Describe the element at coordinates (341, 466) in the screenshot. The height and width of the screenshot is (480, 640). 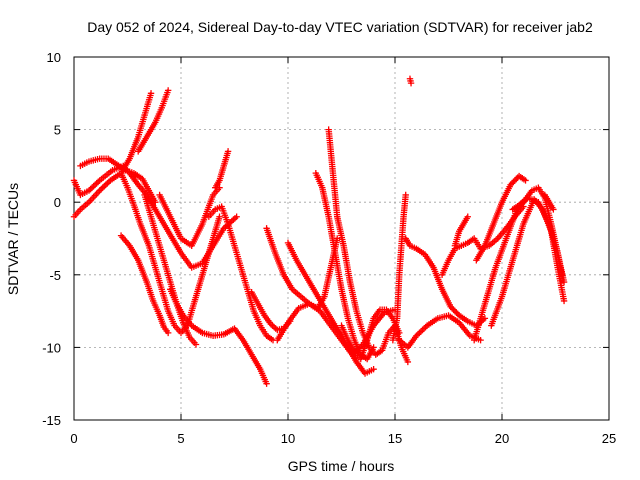
I see `x-axis-label: GPS time / hours` at that location.